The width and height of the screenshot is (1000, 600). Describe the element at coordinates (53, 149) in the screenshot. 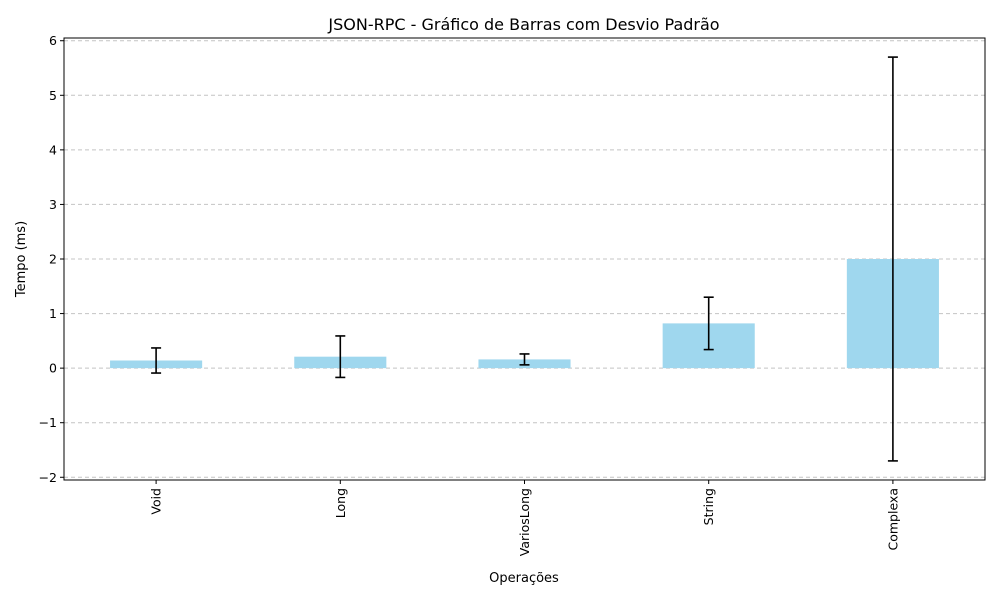

I see `y-tick-label: 4` at that location.